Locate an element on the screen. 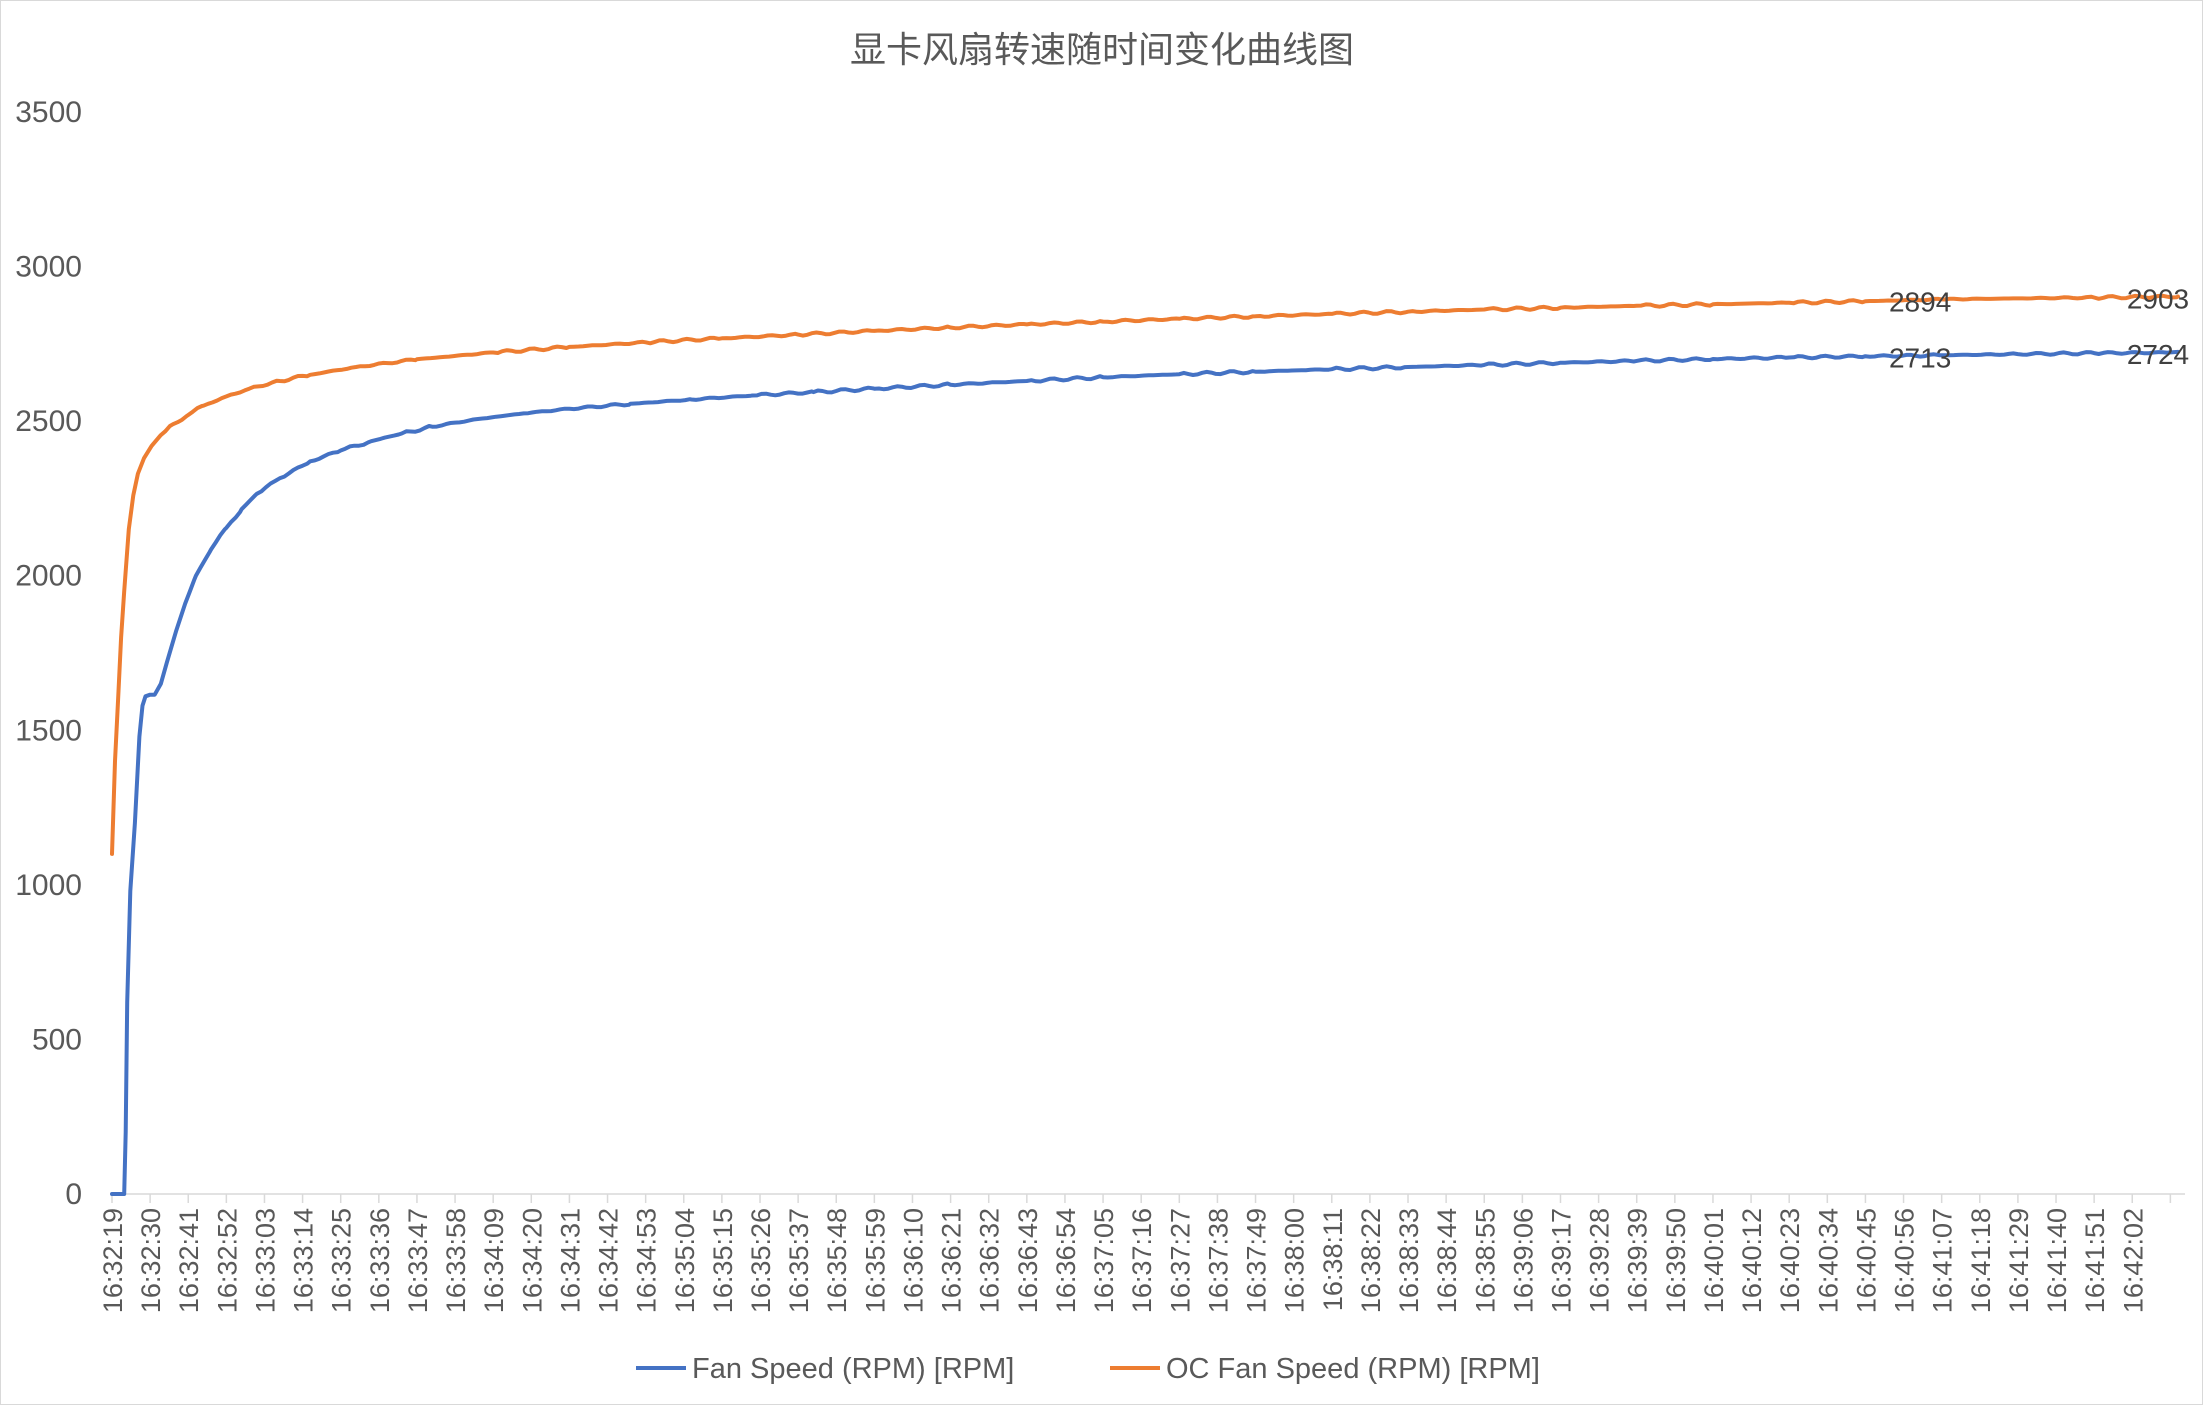 The width and height of the screenshot is (2205, 1407). x-tick-label: 16:35:04 is located at coordinates (685, 1260).